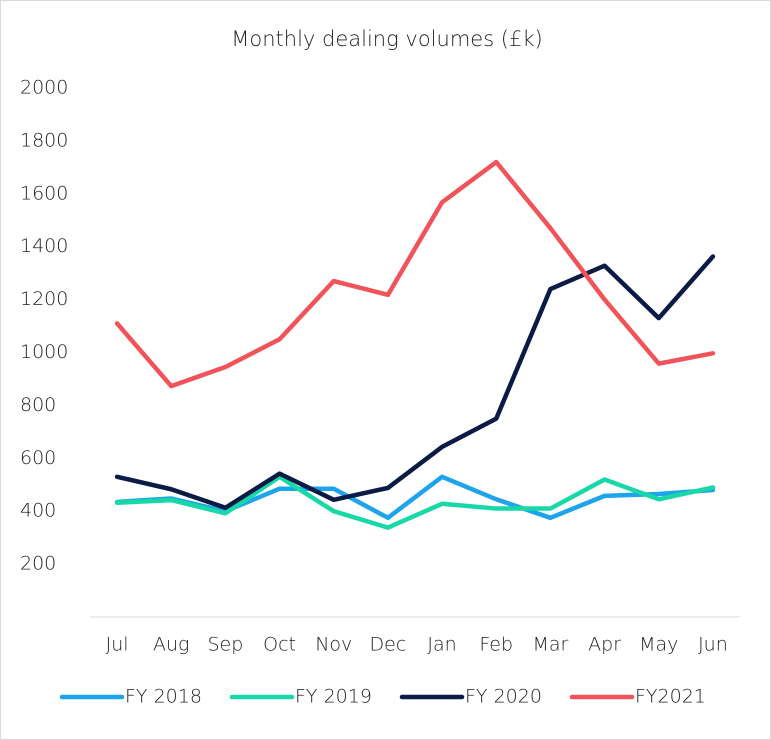 The image size is (771, 740). I want to click on x-tick-label: Mar, so click(550, 645).